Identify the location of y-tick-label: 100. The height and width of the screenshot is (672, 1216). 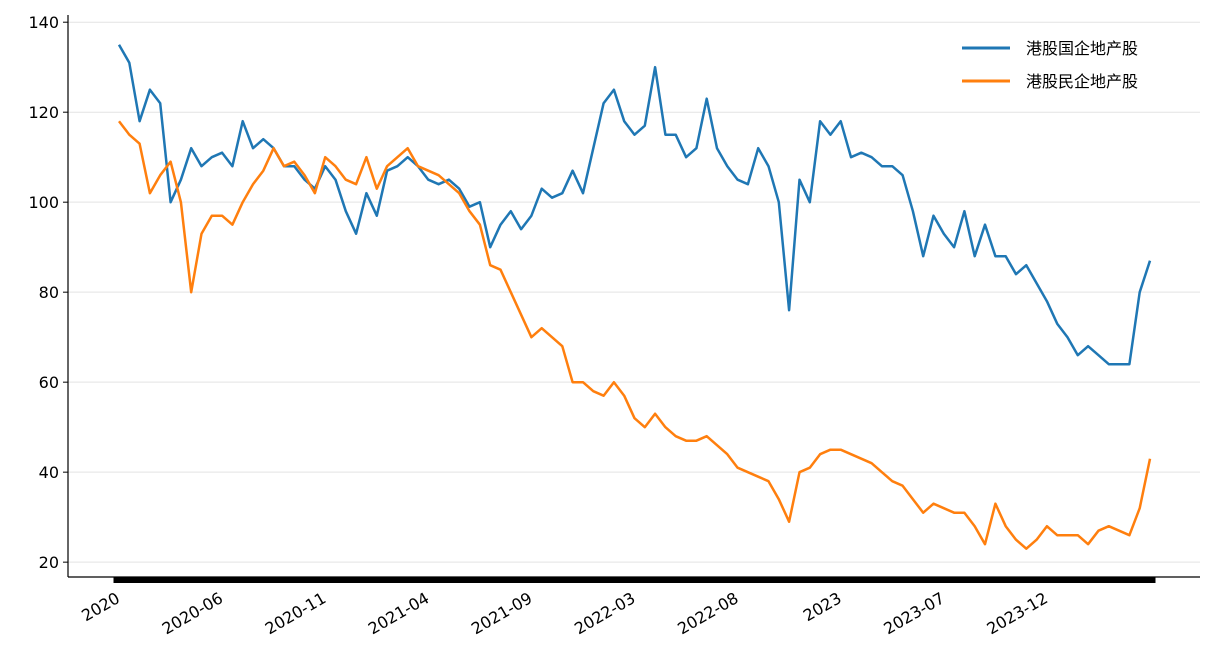
(43, 202).